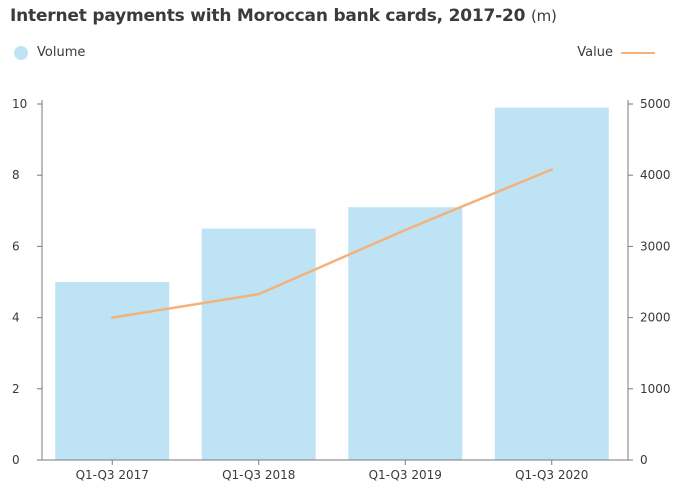 The width and height of the screenshot is (679, 500). I want to click on legend-volume: Volume, so click(49, 52).